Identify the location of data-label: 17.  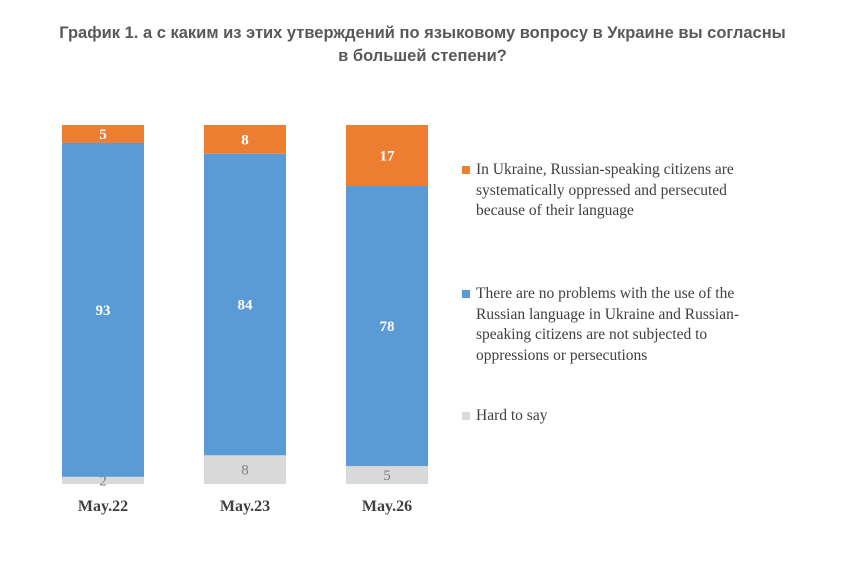
(388, 157).